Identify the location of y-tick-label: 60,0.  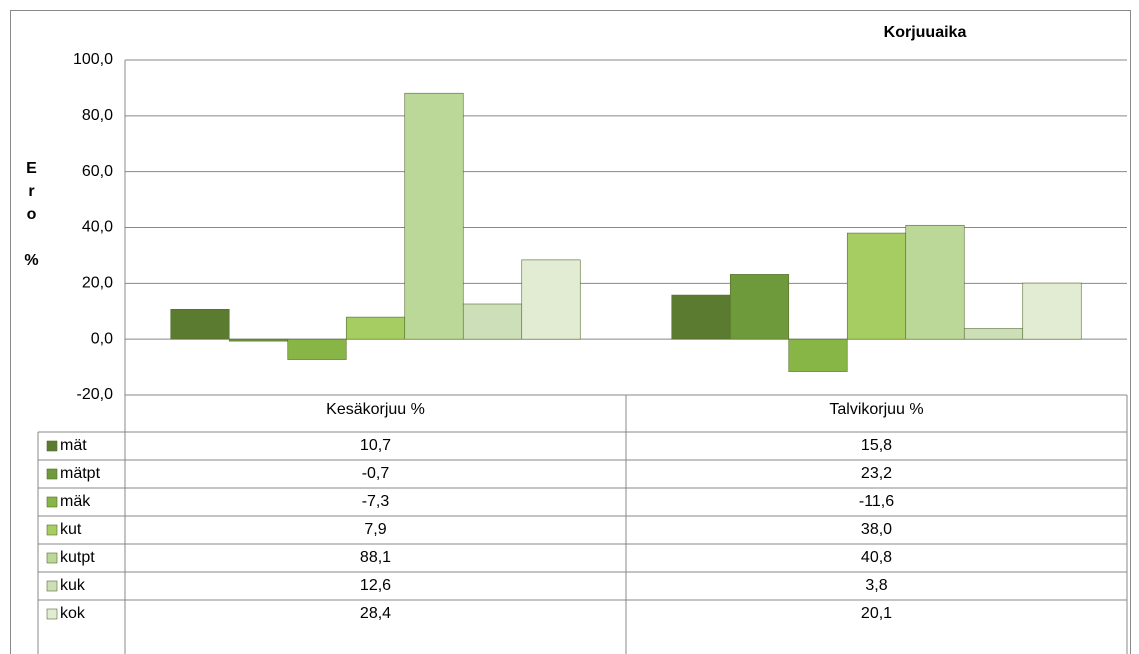
(97, 171).